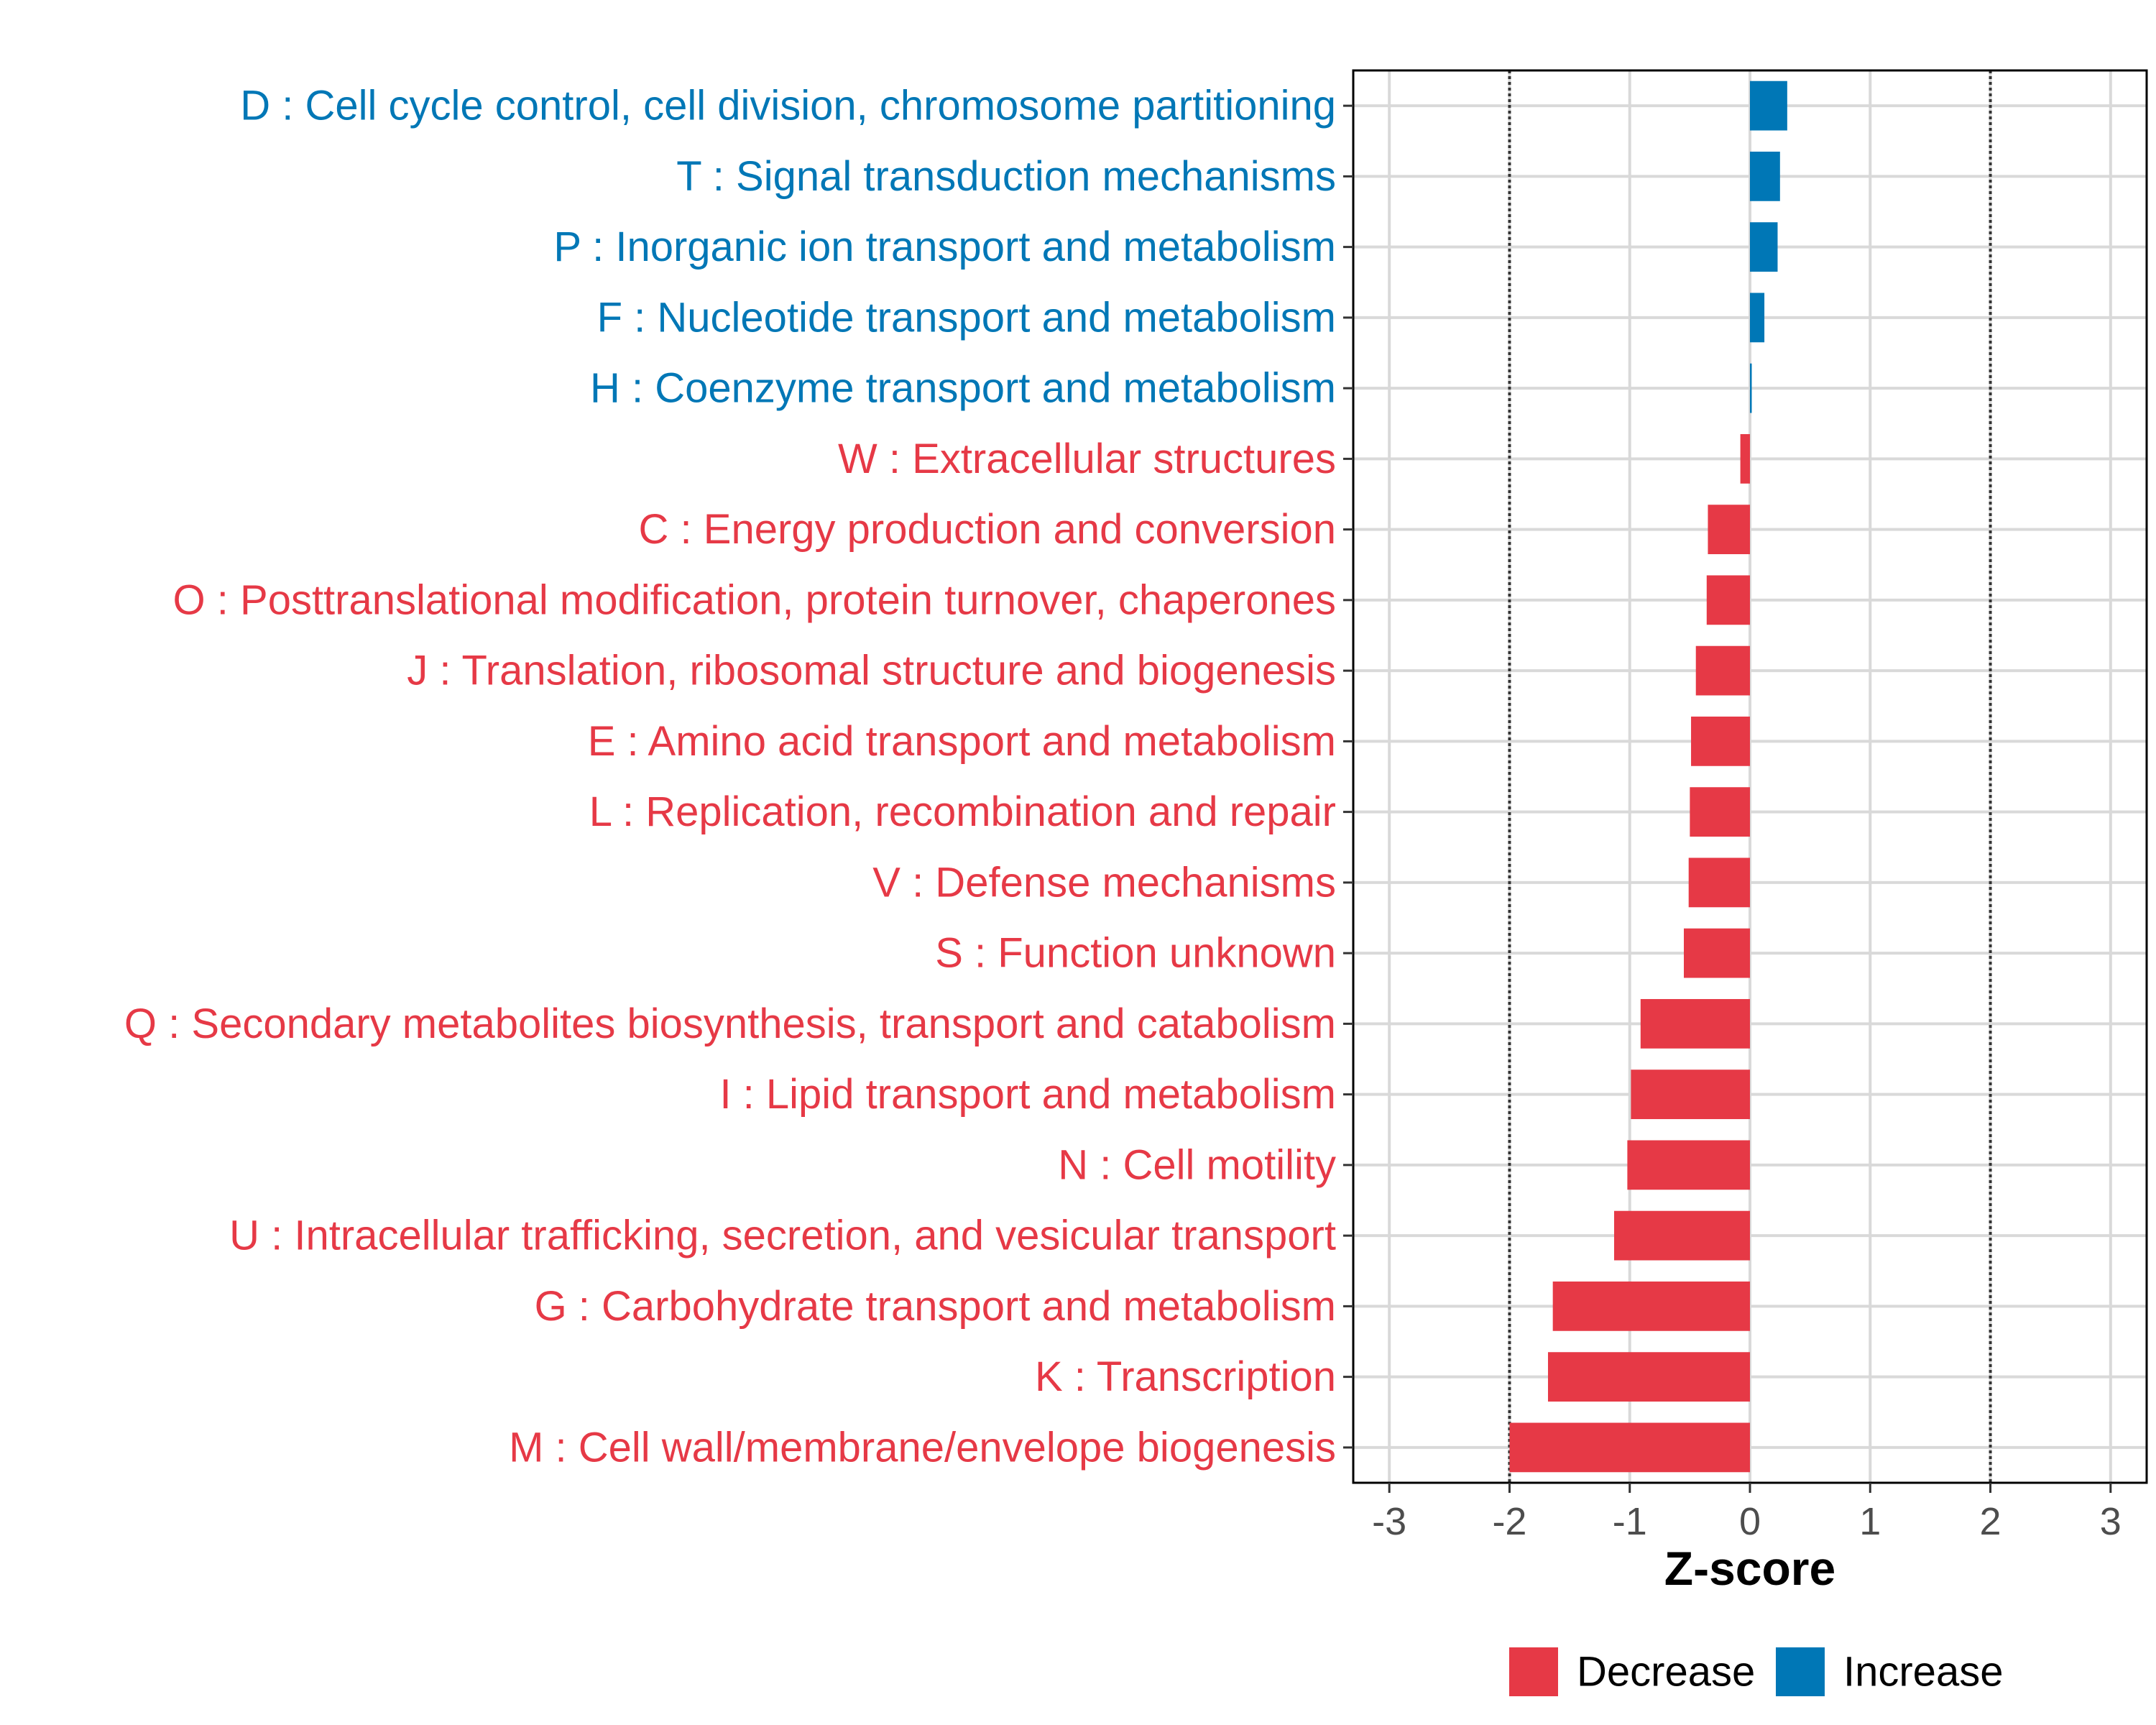 This screenshot has width=2156, height=1725. What do you see at coordinates (1027, 1094) in the screenshot?
I see `category-label: I : Lipid transport and metabolism` at bounding box center [1027, 1094].